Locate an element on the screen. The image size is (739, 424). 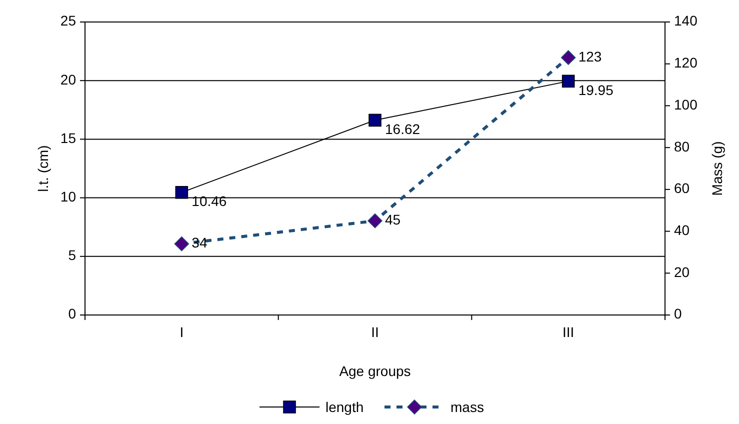
y2-tick-label: 80 is located at coordinates (682, 146).